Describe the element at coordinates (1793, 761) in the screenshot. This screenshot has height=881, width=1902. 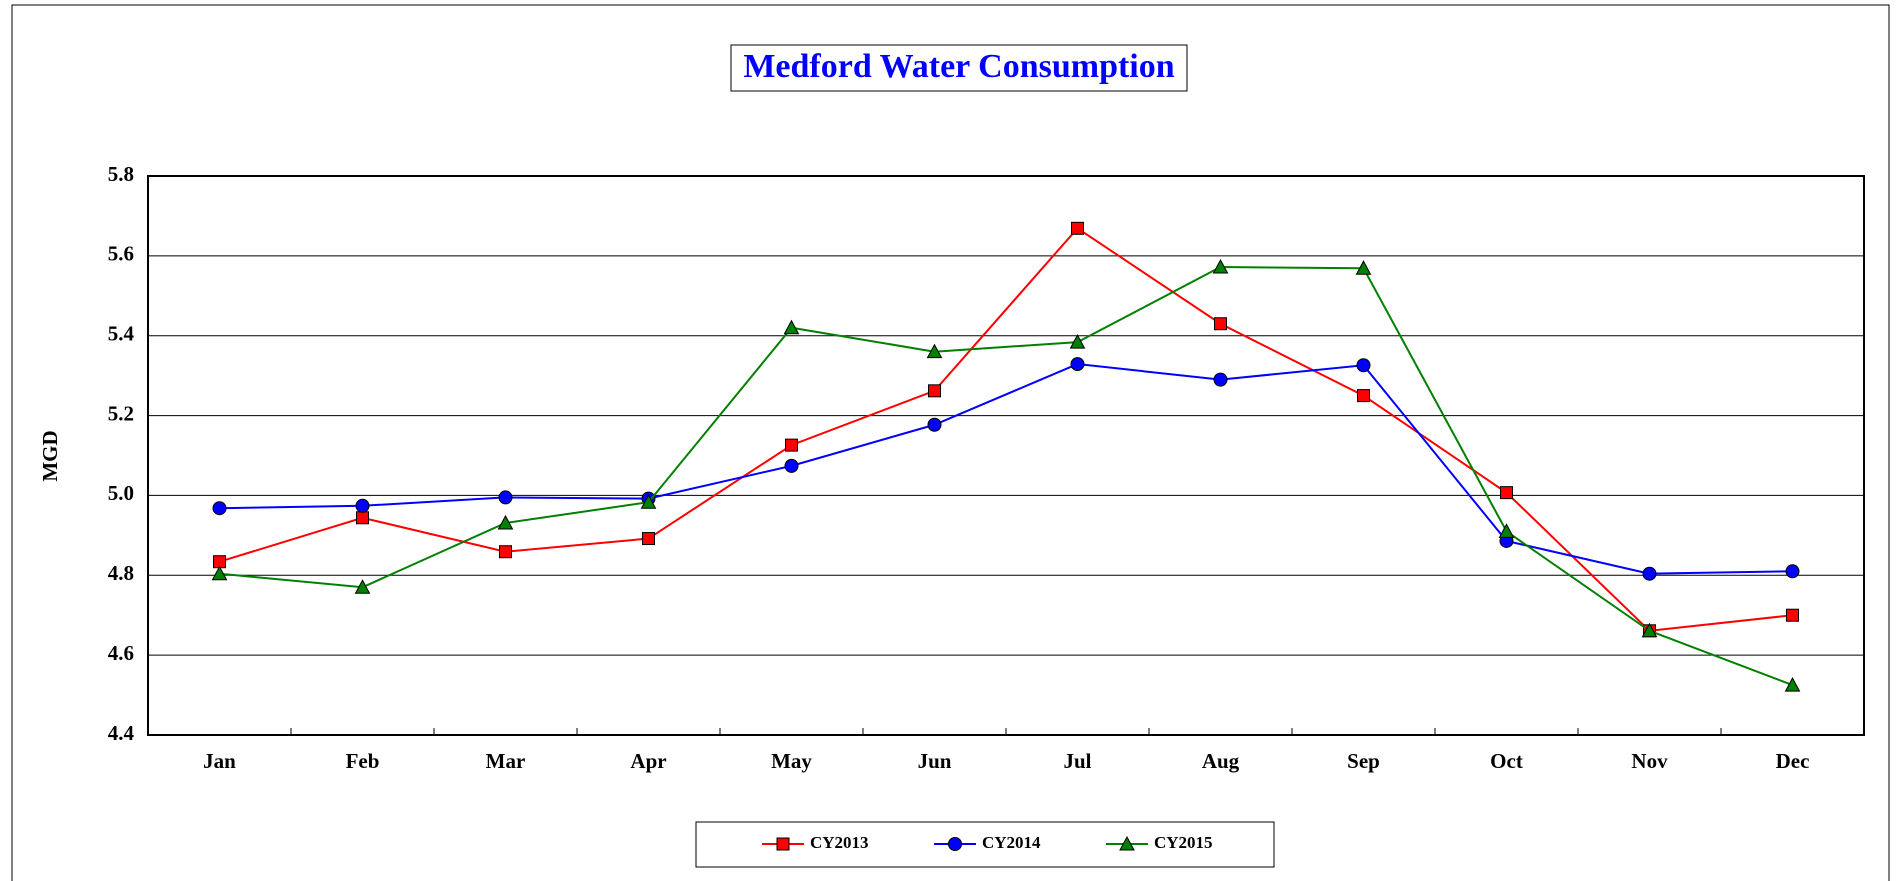
I see `x-tick-label: Dec` at that location.